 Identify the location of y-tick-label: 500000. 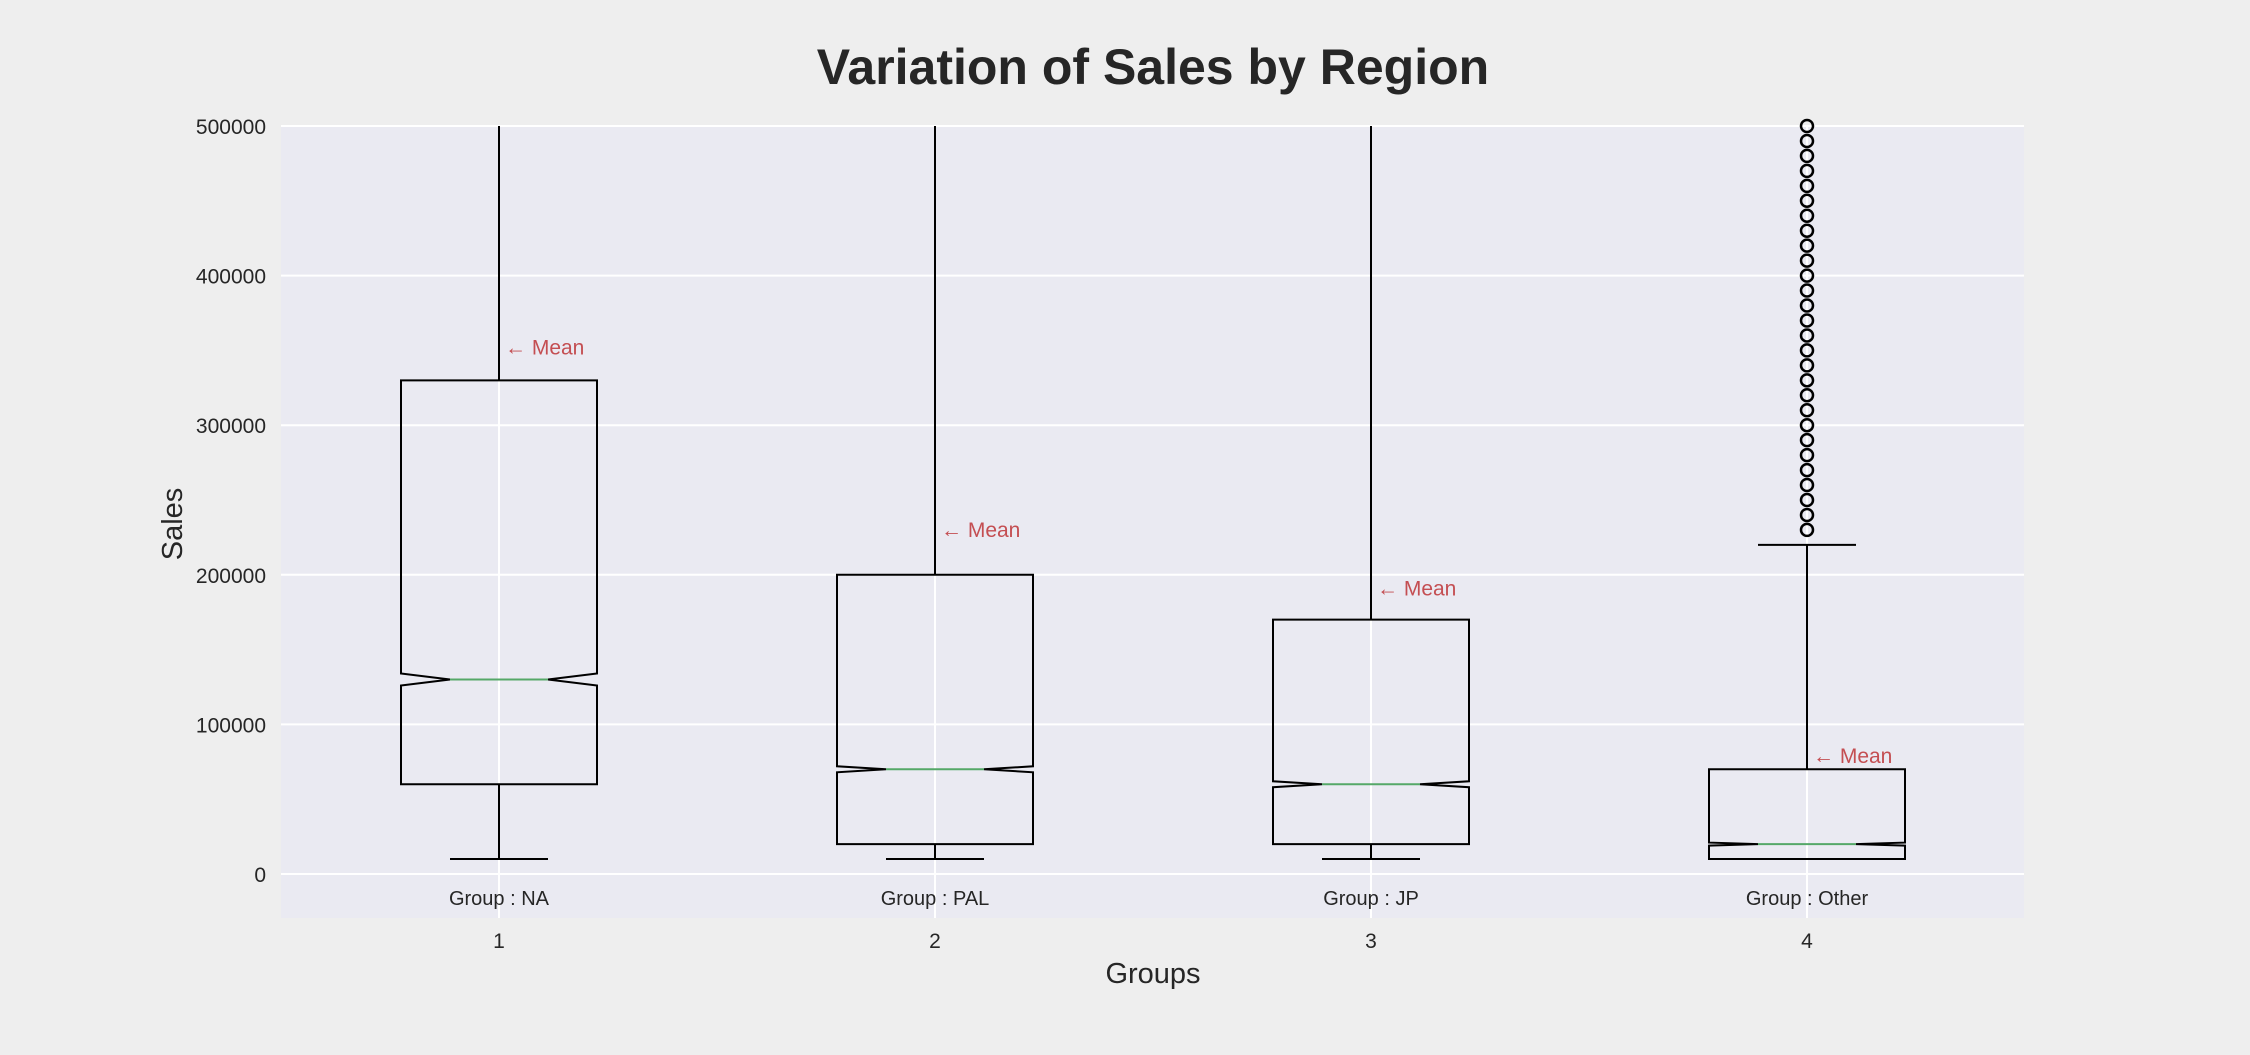
(231, 127).